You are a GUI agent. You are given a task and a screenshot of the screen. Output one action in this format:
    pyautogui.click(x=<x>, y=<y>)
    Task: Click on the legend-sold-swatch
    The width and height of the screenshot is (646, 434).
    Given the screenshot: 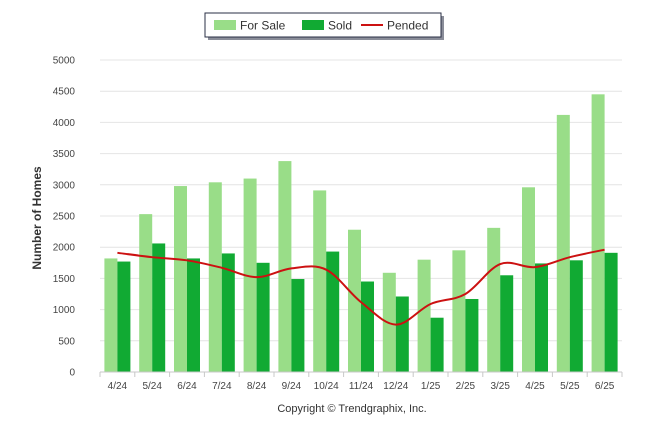 What is the action you would take?
    pyautogui.click(x=313, y=25)
    